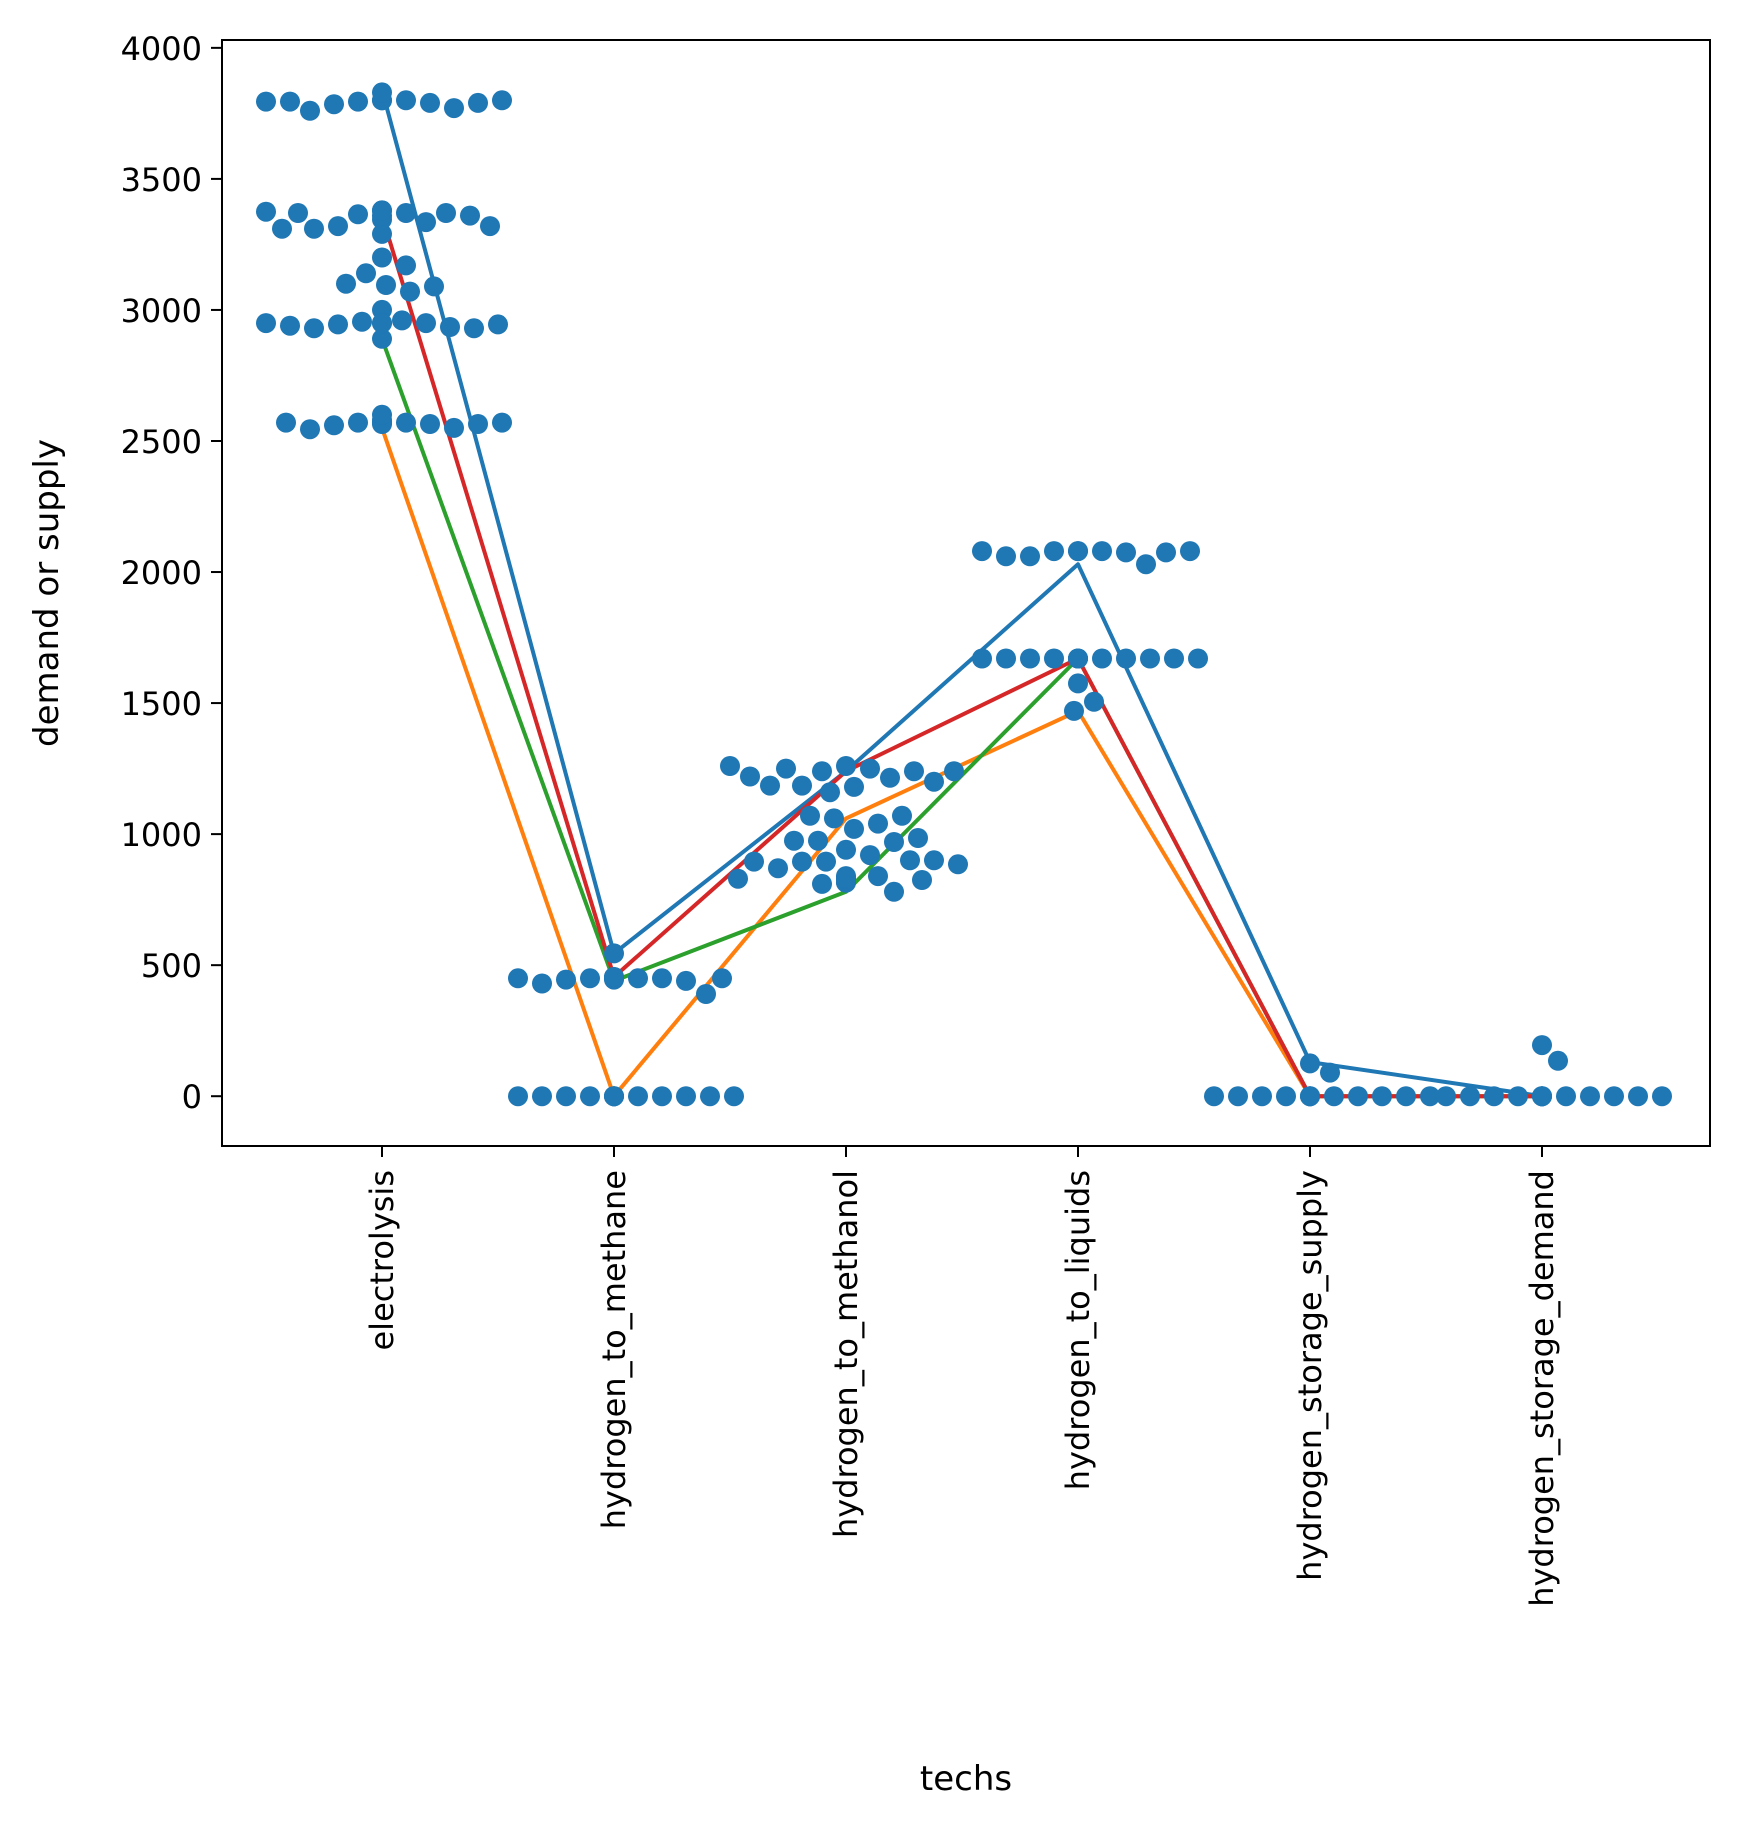 This screenshot has height=1832, width=1739. I want to click on y-tick-label: 500, so click(171, 966).